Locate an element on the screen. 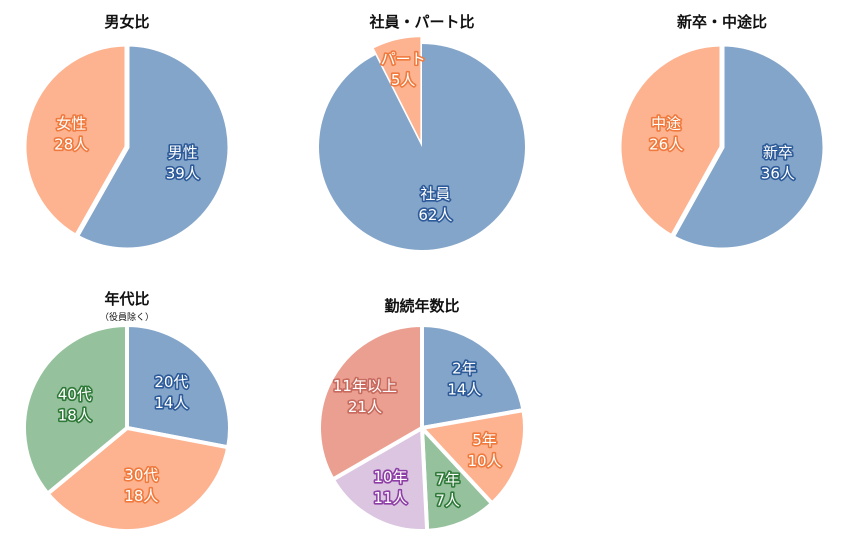  chart-title: 社員・パート比 is located at coordinates (421, 22).